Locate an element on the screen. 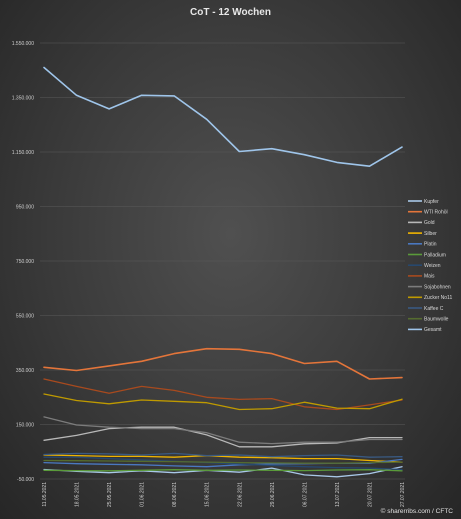 The height and width of the screenshot is (519, 461). x-tick-label: 18.05.2021 is located at coordinates (78, 494).